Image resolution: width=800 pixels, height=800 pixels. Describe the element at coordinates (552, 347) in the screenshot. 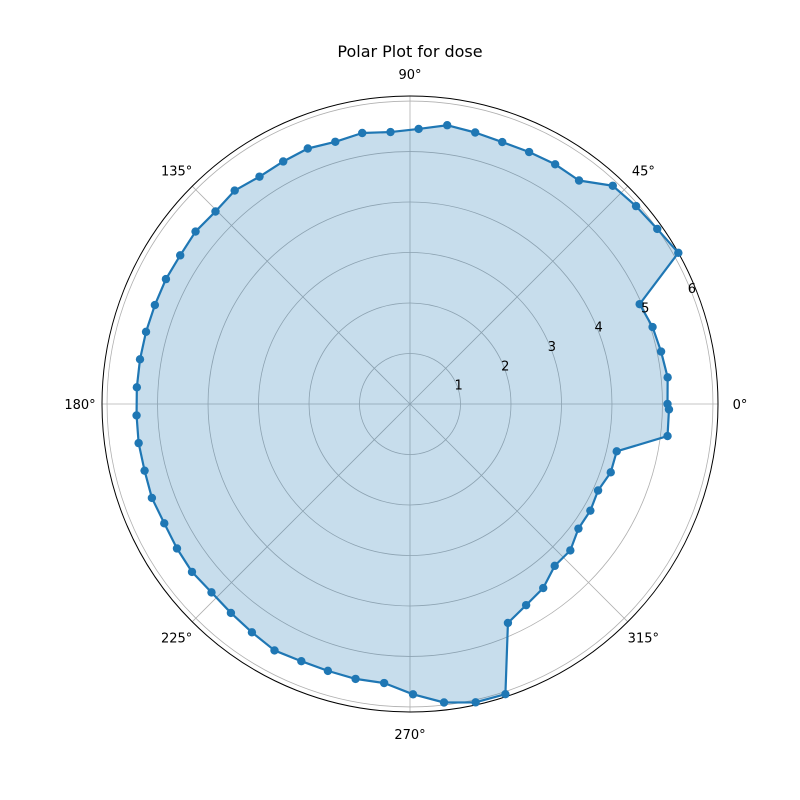

I see `radial-tick-label: 3` at that location.